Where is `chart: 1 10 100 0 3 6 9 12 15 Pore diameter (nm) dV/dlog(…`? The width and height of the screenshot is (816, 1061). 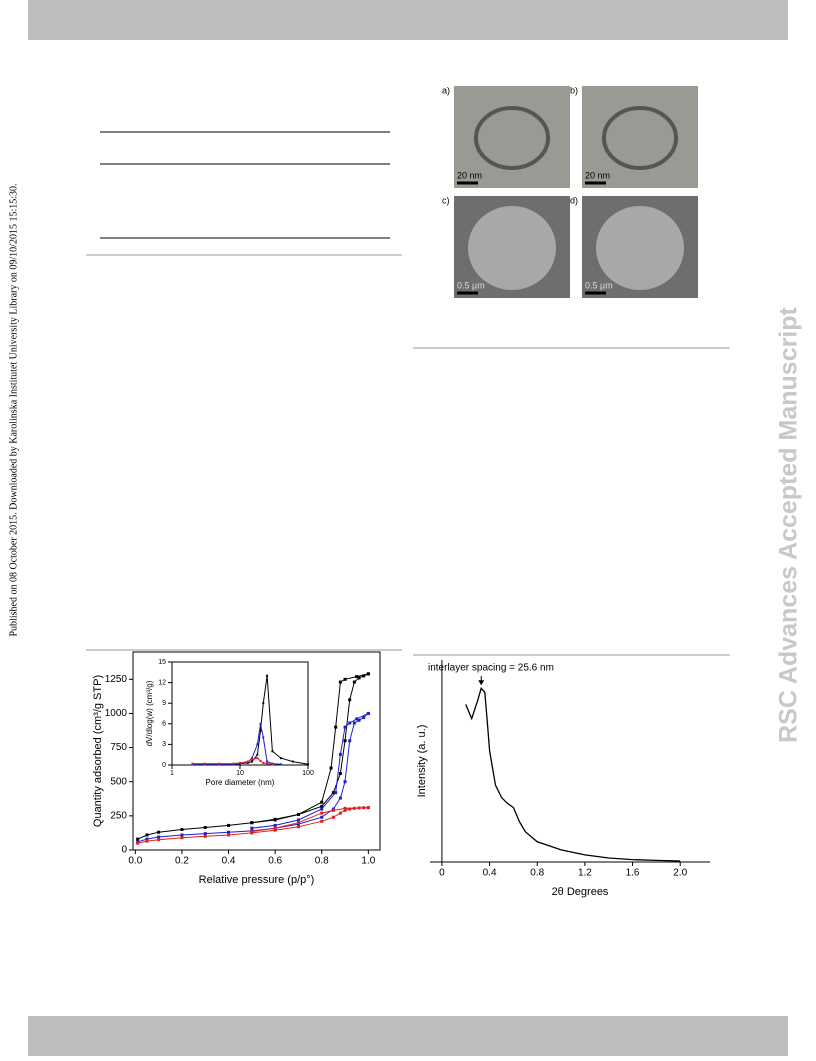
chart: 1 10 100 0 3 6 9 12 15 Pore diameter (nm) dV/dlog(… is located at coordinates (229, 723).